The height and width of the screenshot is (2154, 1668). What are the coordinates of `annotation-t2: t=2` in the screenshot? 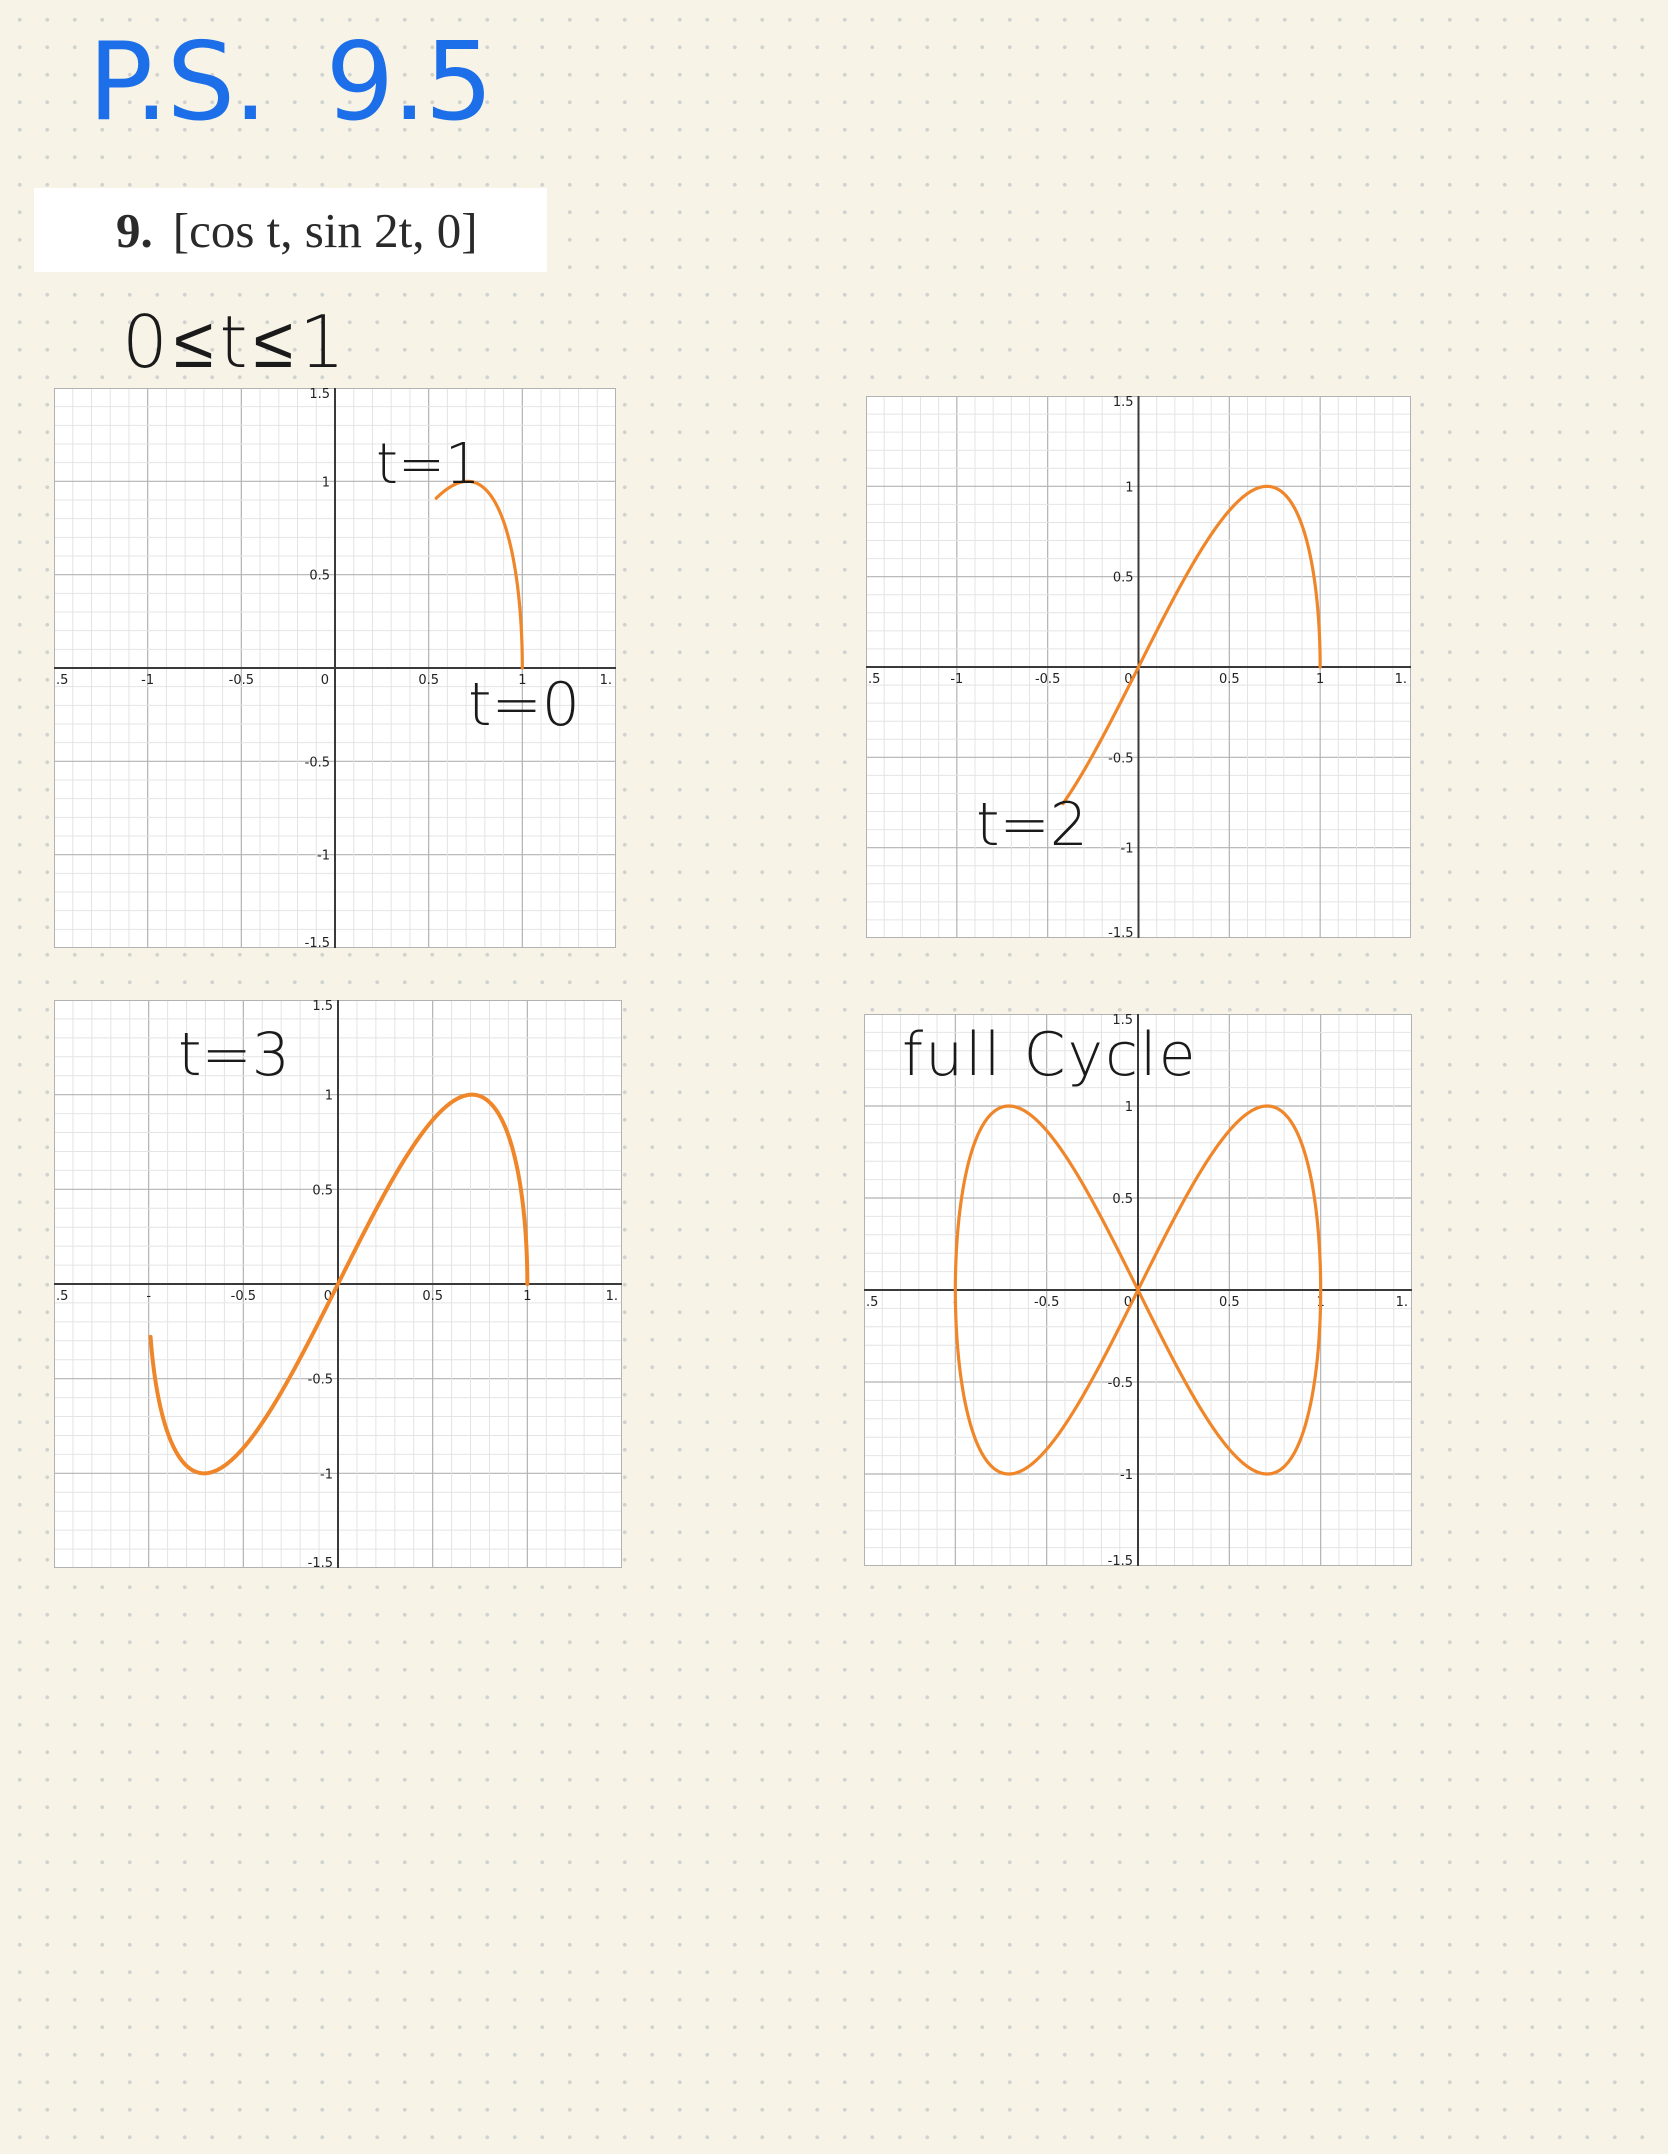 It's located at (1032, 825).